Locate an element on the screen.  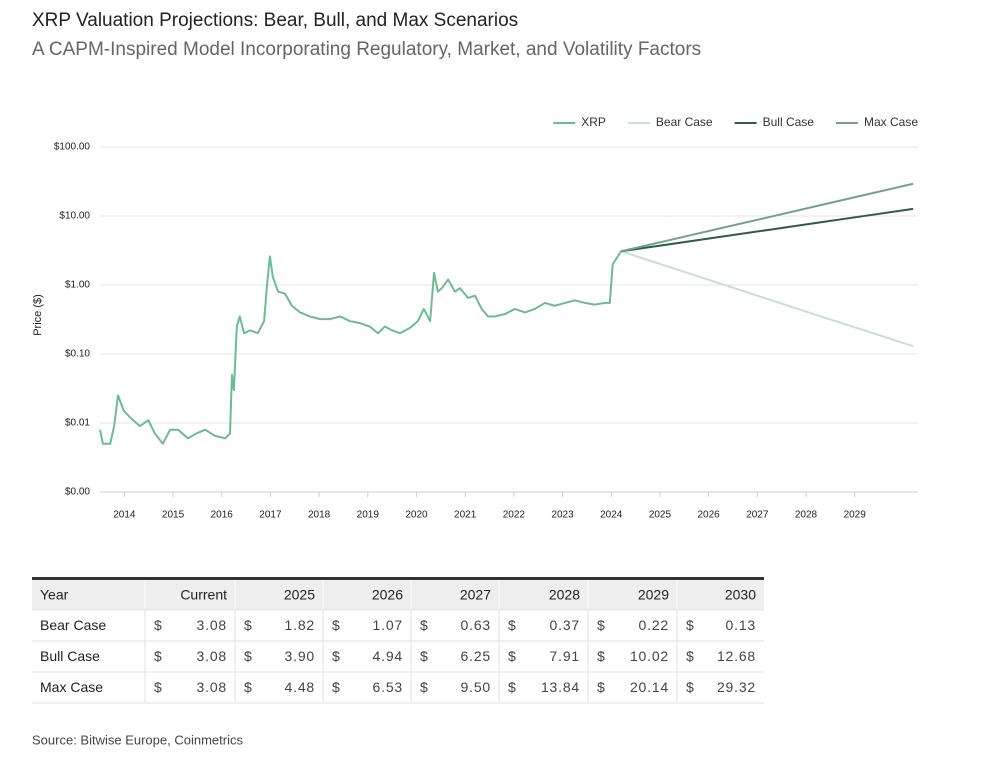
x-tick-label: 2027 is located at coordinates (757, 515).